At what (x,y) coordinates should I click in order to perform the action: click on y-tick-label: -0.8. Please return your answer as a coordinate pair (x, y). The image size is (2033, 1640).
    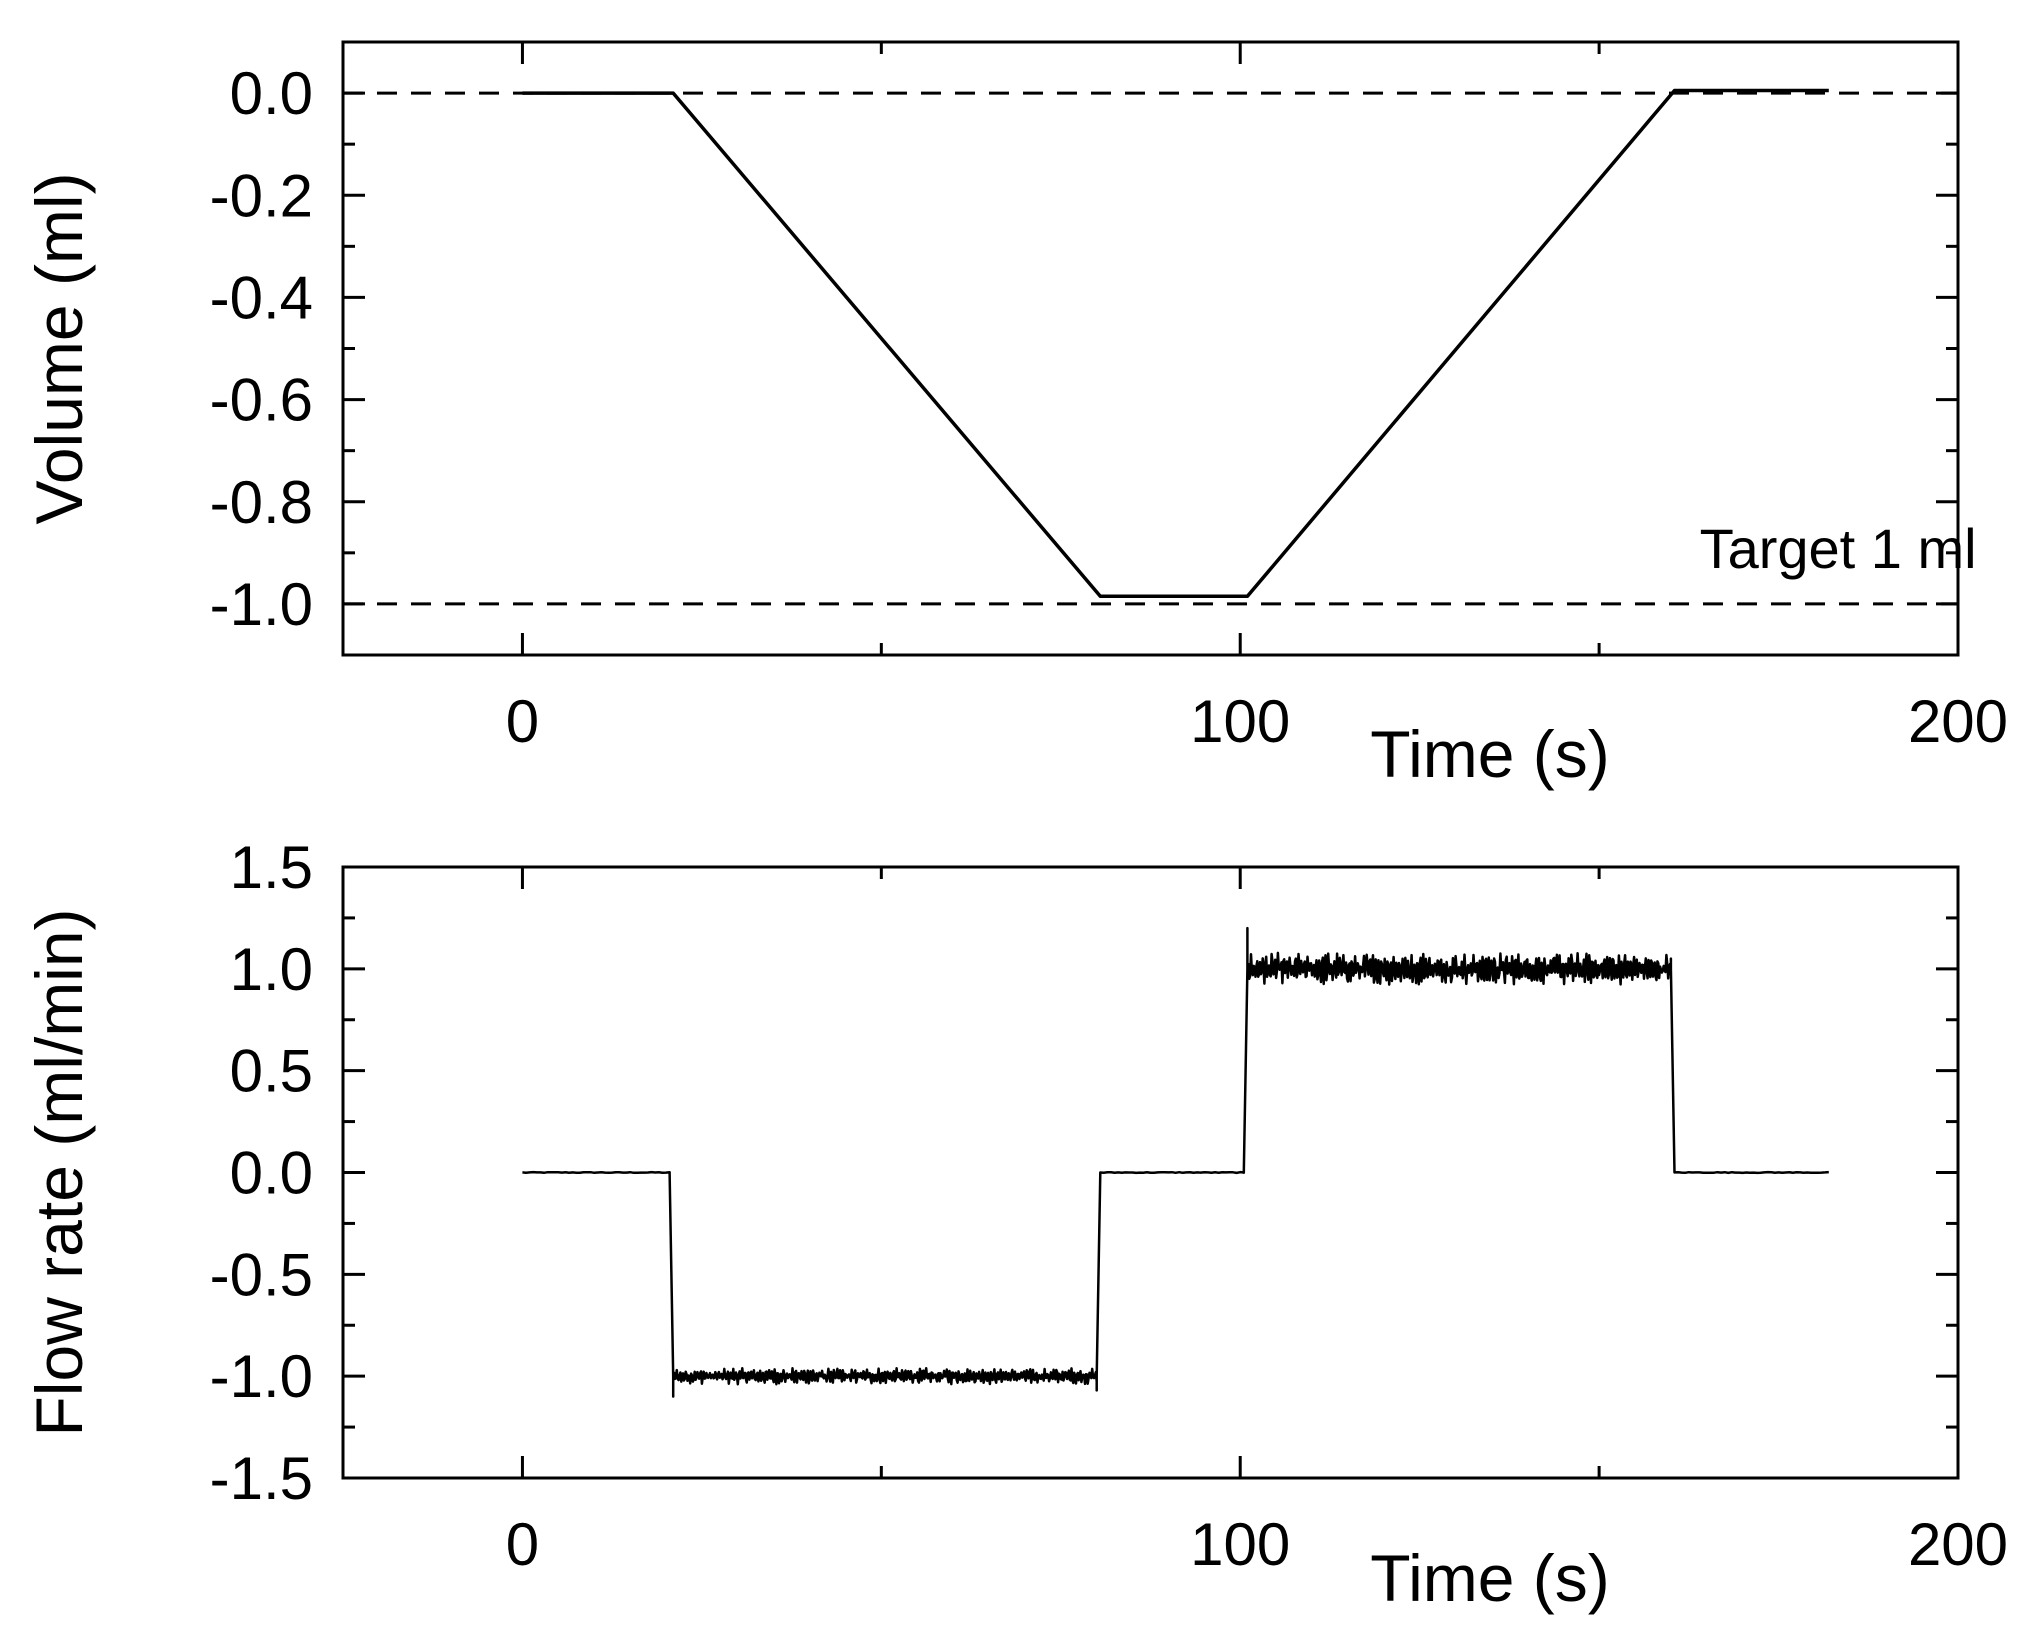
    Looking at the image, I should click on (261, 502).